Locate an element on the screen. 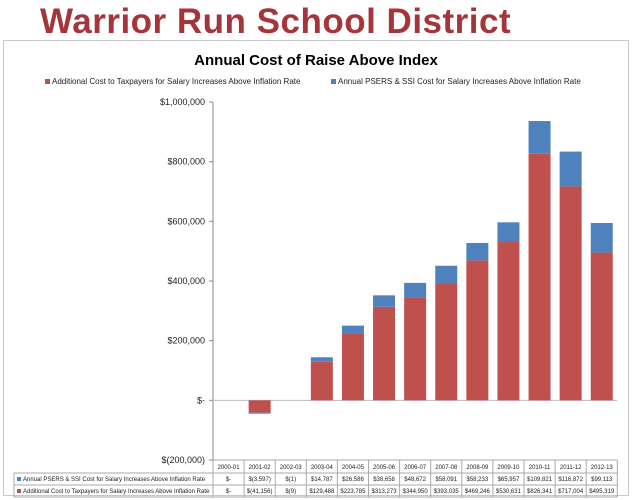 The image size is (632, 500). table-header-cell: 2002-03 is located at coordinates (291, 468).